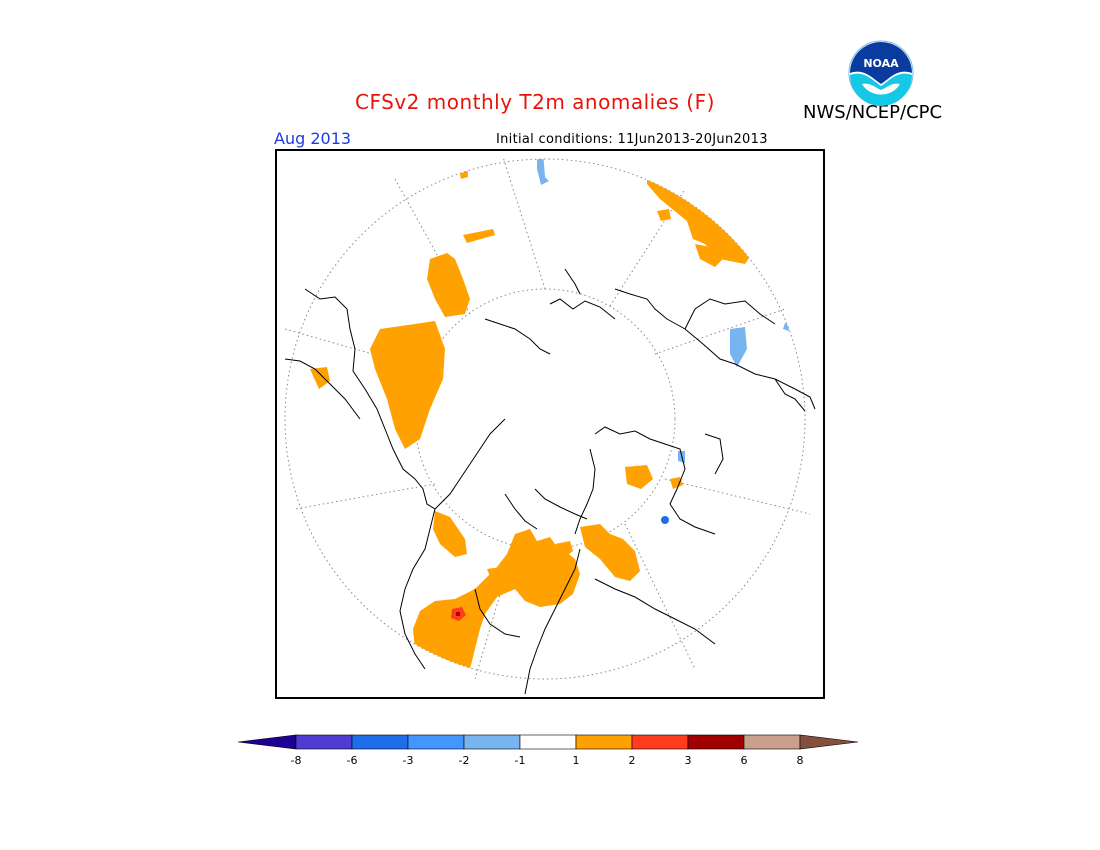 This screenshot has width=1100, height=850. I want to click on colorbar-tick-label: 6, so click(744, 760).